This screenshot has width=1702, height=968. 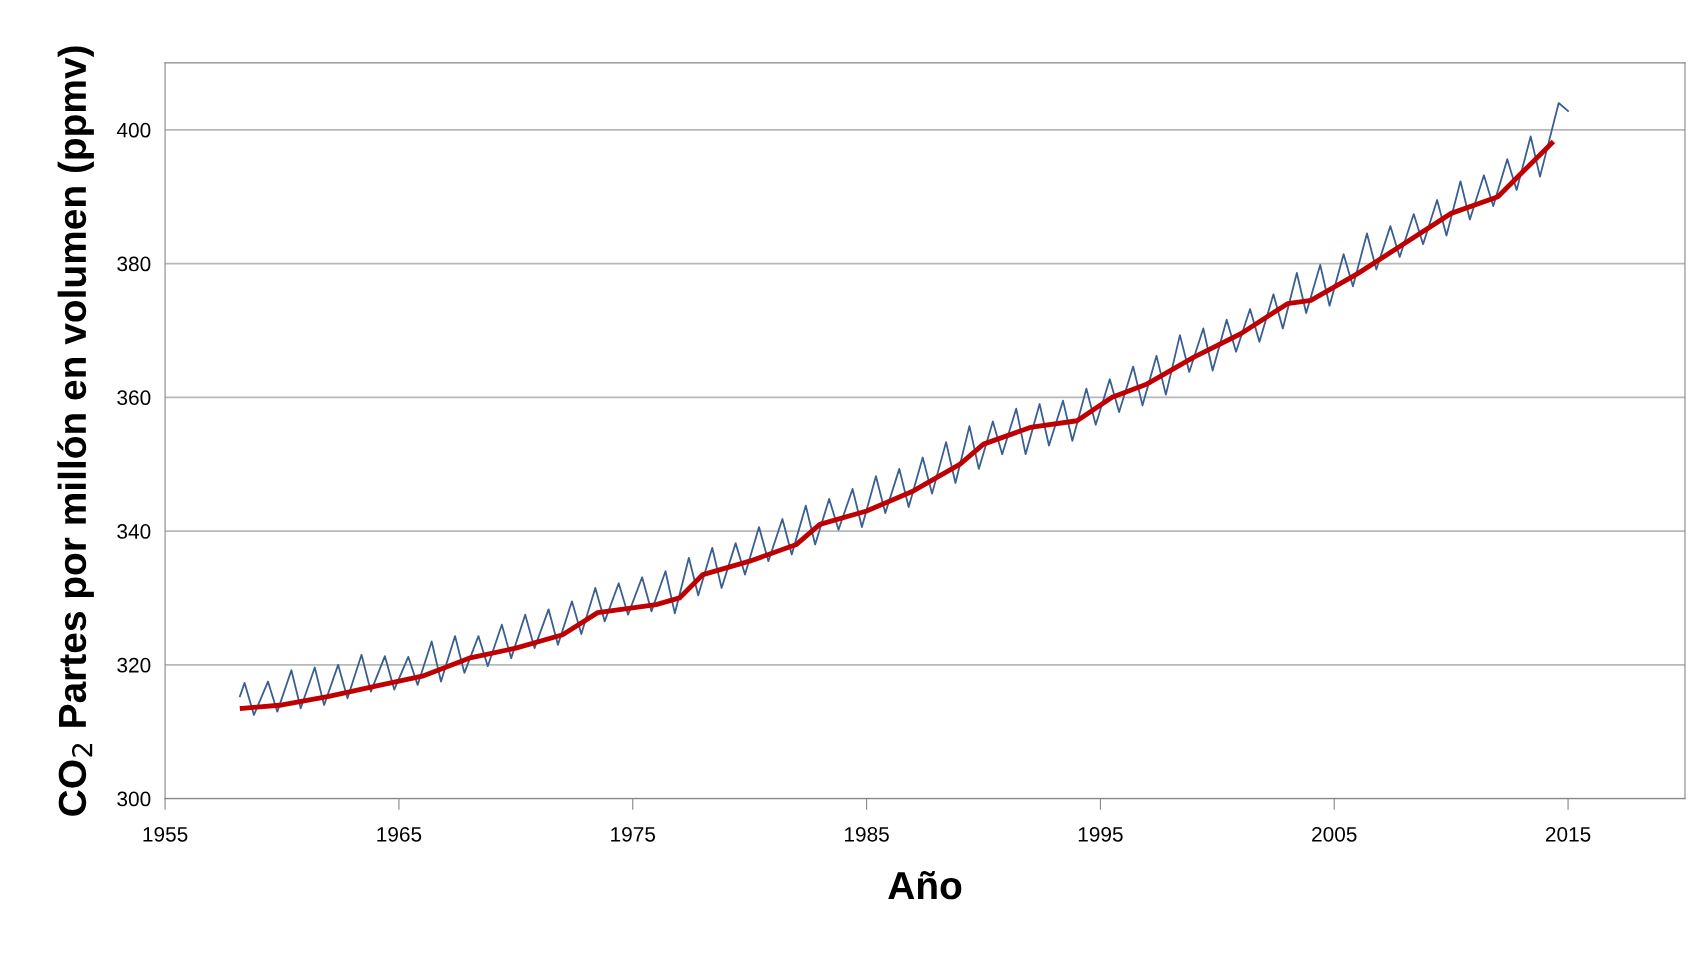 I want to click on y-tick-label: 340, so click(x=134, y=531).